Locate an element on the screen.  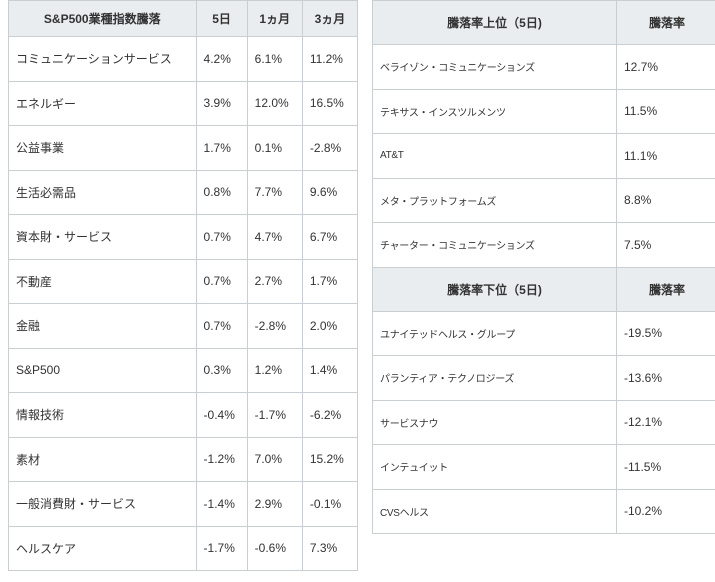
table-row: 資本財・サービス 0.7% 4.7% 6.7% is located at coordinates (183, 237).